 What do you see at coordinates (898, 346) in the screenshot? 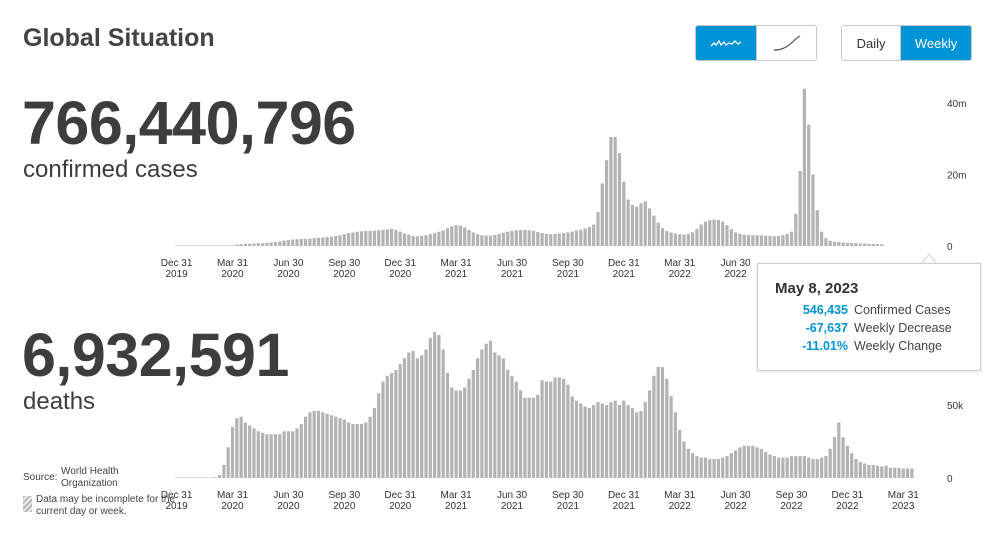
I see `tooltip-percent-label: Weekly Change` at bounding box center [898, 346].